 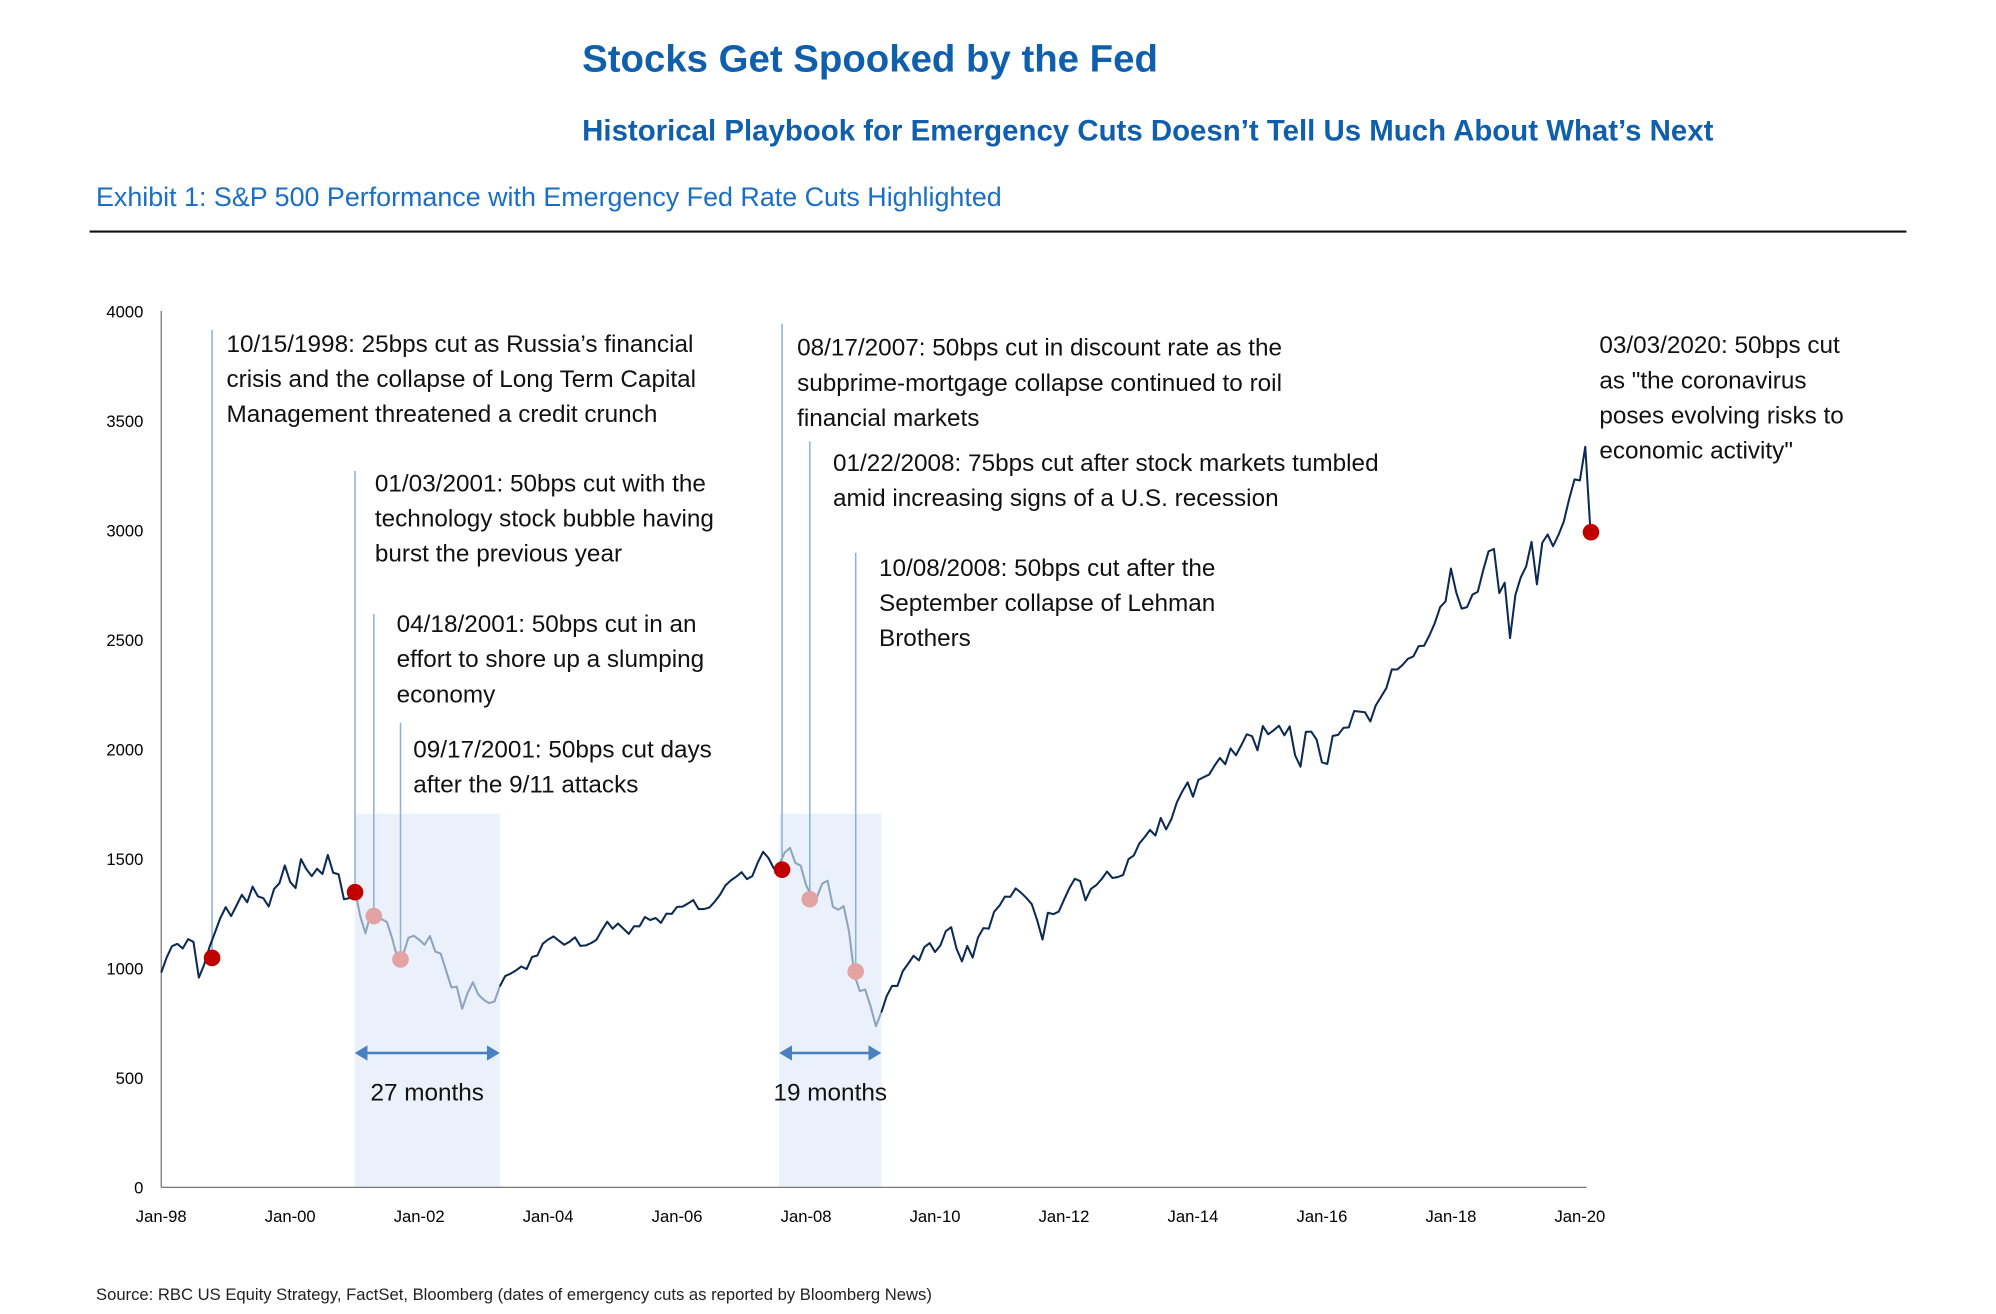 I want to click on span-label: 27 months, so click(x=427, y=1092).